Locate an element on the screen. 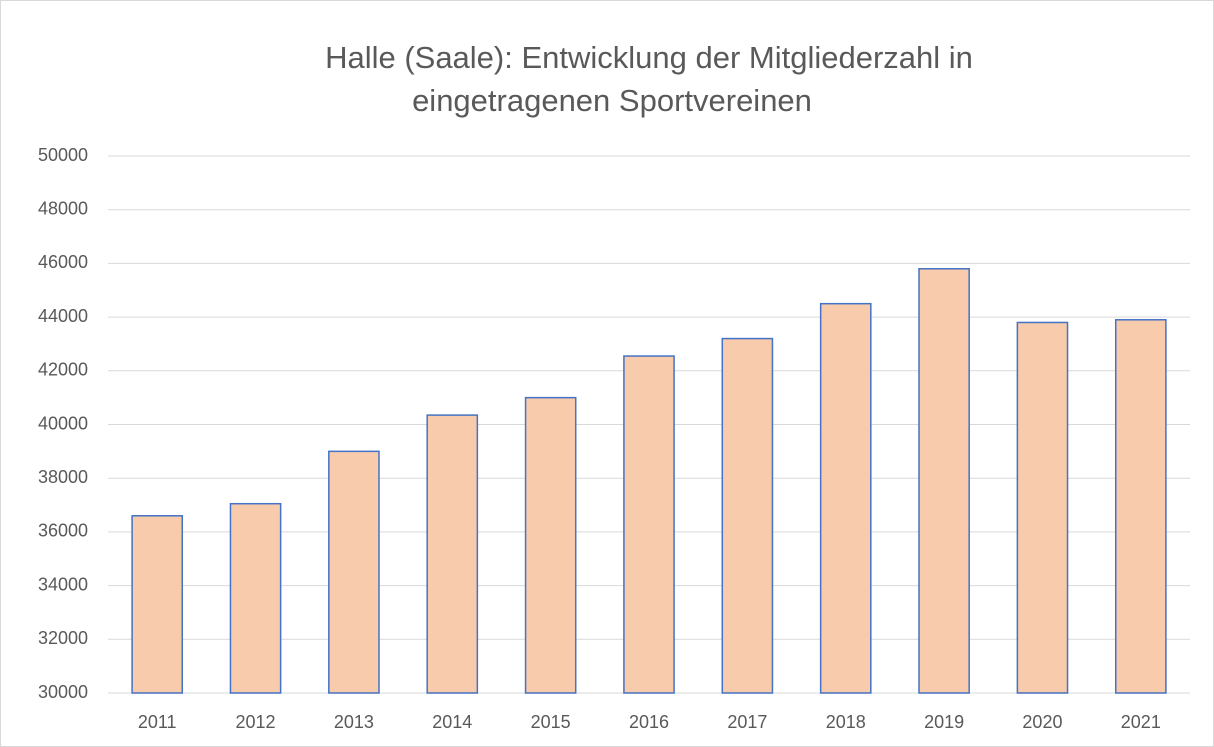  x-tick-label: 2011 is located at coordinates (157, 722).